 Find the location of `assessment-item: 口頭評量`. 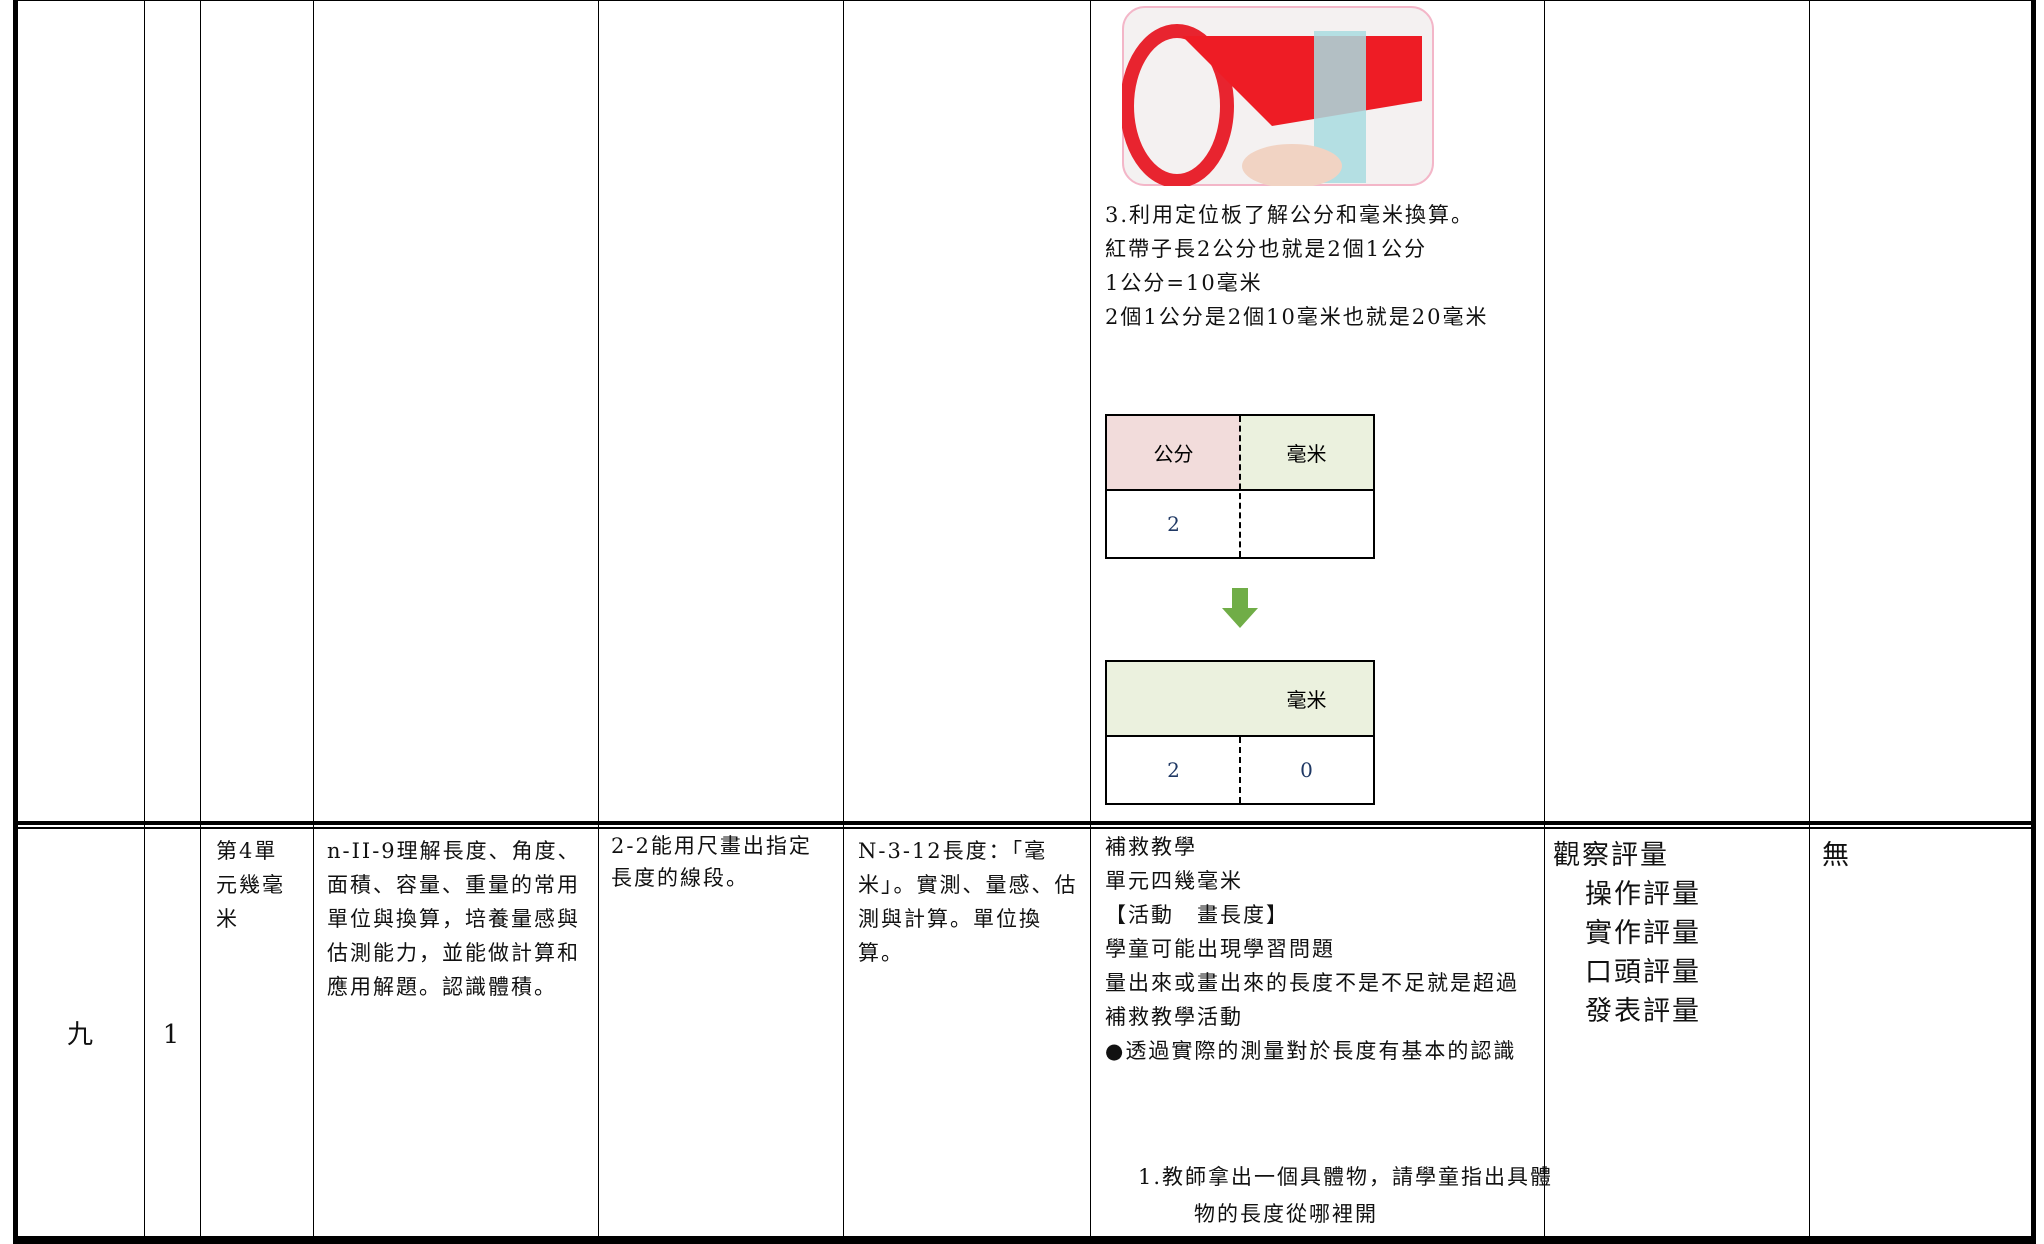

assessment-item: 口頭評量 is located at coordinates (1643, 972).